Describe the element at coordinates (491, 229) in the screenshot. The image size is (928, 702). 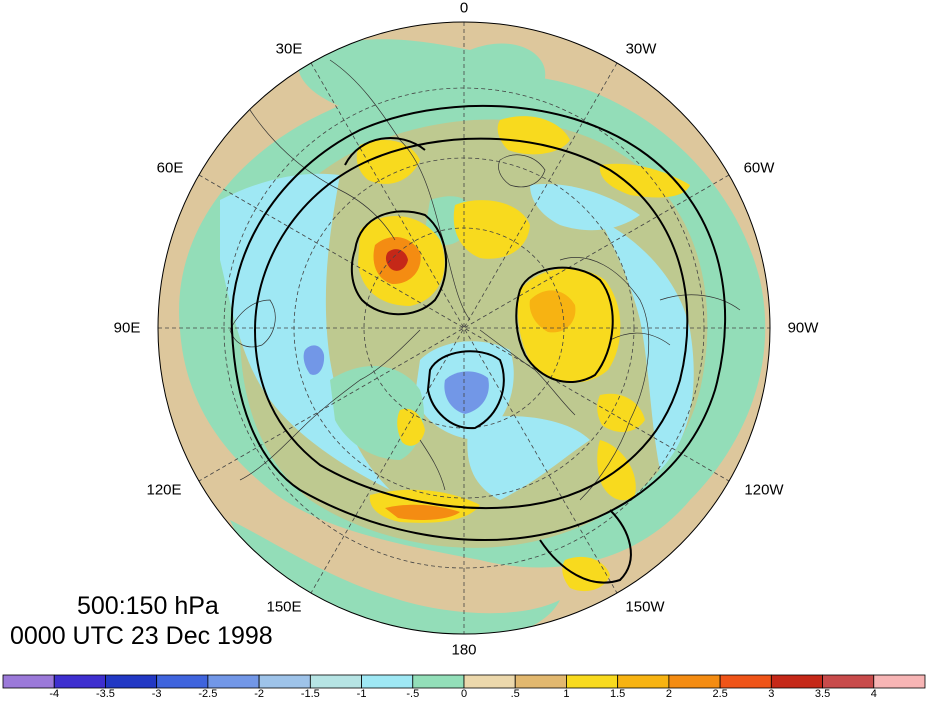
I see `positive-anomaly-atlantic` at that location.